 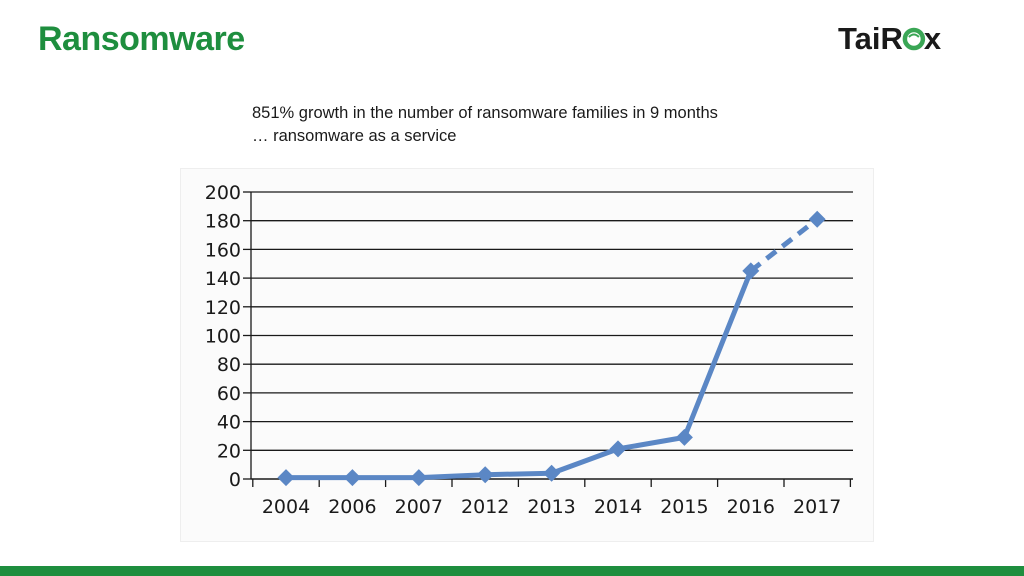 What do you see at coordinates (551, 507) in the screenshot?
I see `x-tick-label: 2013` at bounding box center [551, 507].